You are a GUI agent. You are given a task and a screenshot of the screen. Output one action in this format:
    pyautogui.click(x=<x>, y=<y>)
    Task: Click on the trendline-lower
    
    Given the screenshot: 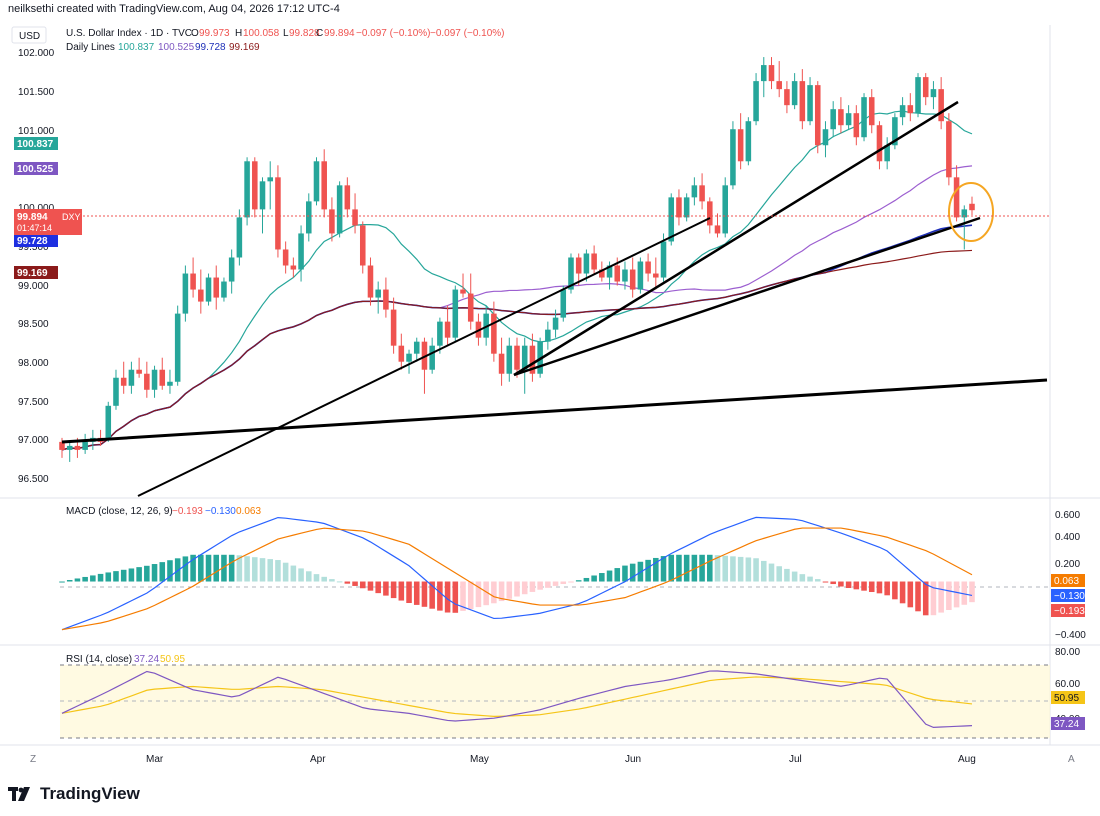 What is the action you would take?
    pyautogui.click(x=747, y=296)
    